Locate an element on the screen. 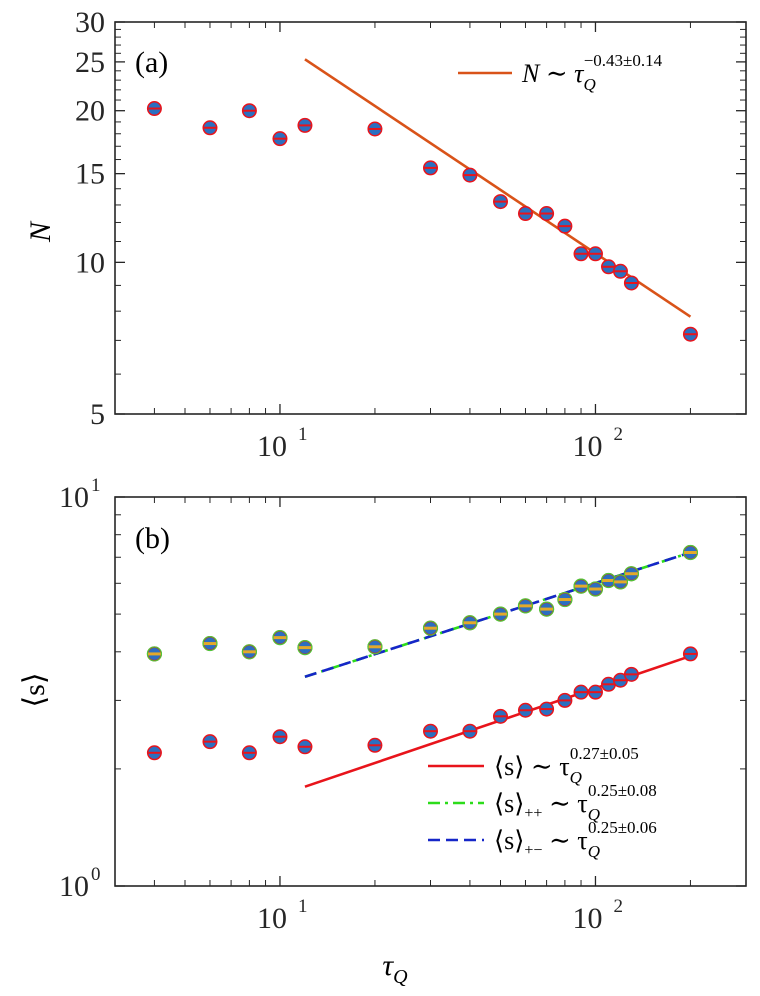 The image size is (760, 996). legend-label: ⟨s⟩+− ∼ τQ0.25±0.06 is located at coordinates (575, 839).